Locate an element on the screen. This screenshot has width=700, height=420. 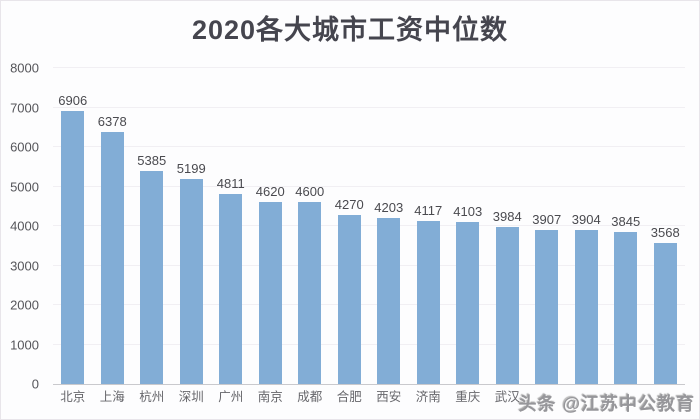
bar-value-label: 6906 is located at coordinates (73, 101).